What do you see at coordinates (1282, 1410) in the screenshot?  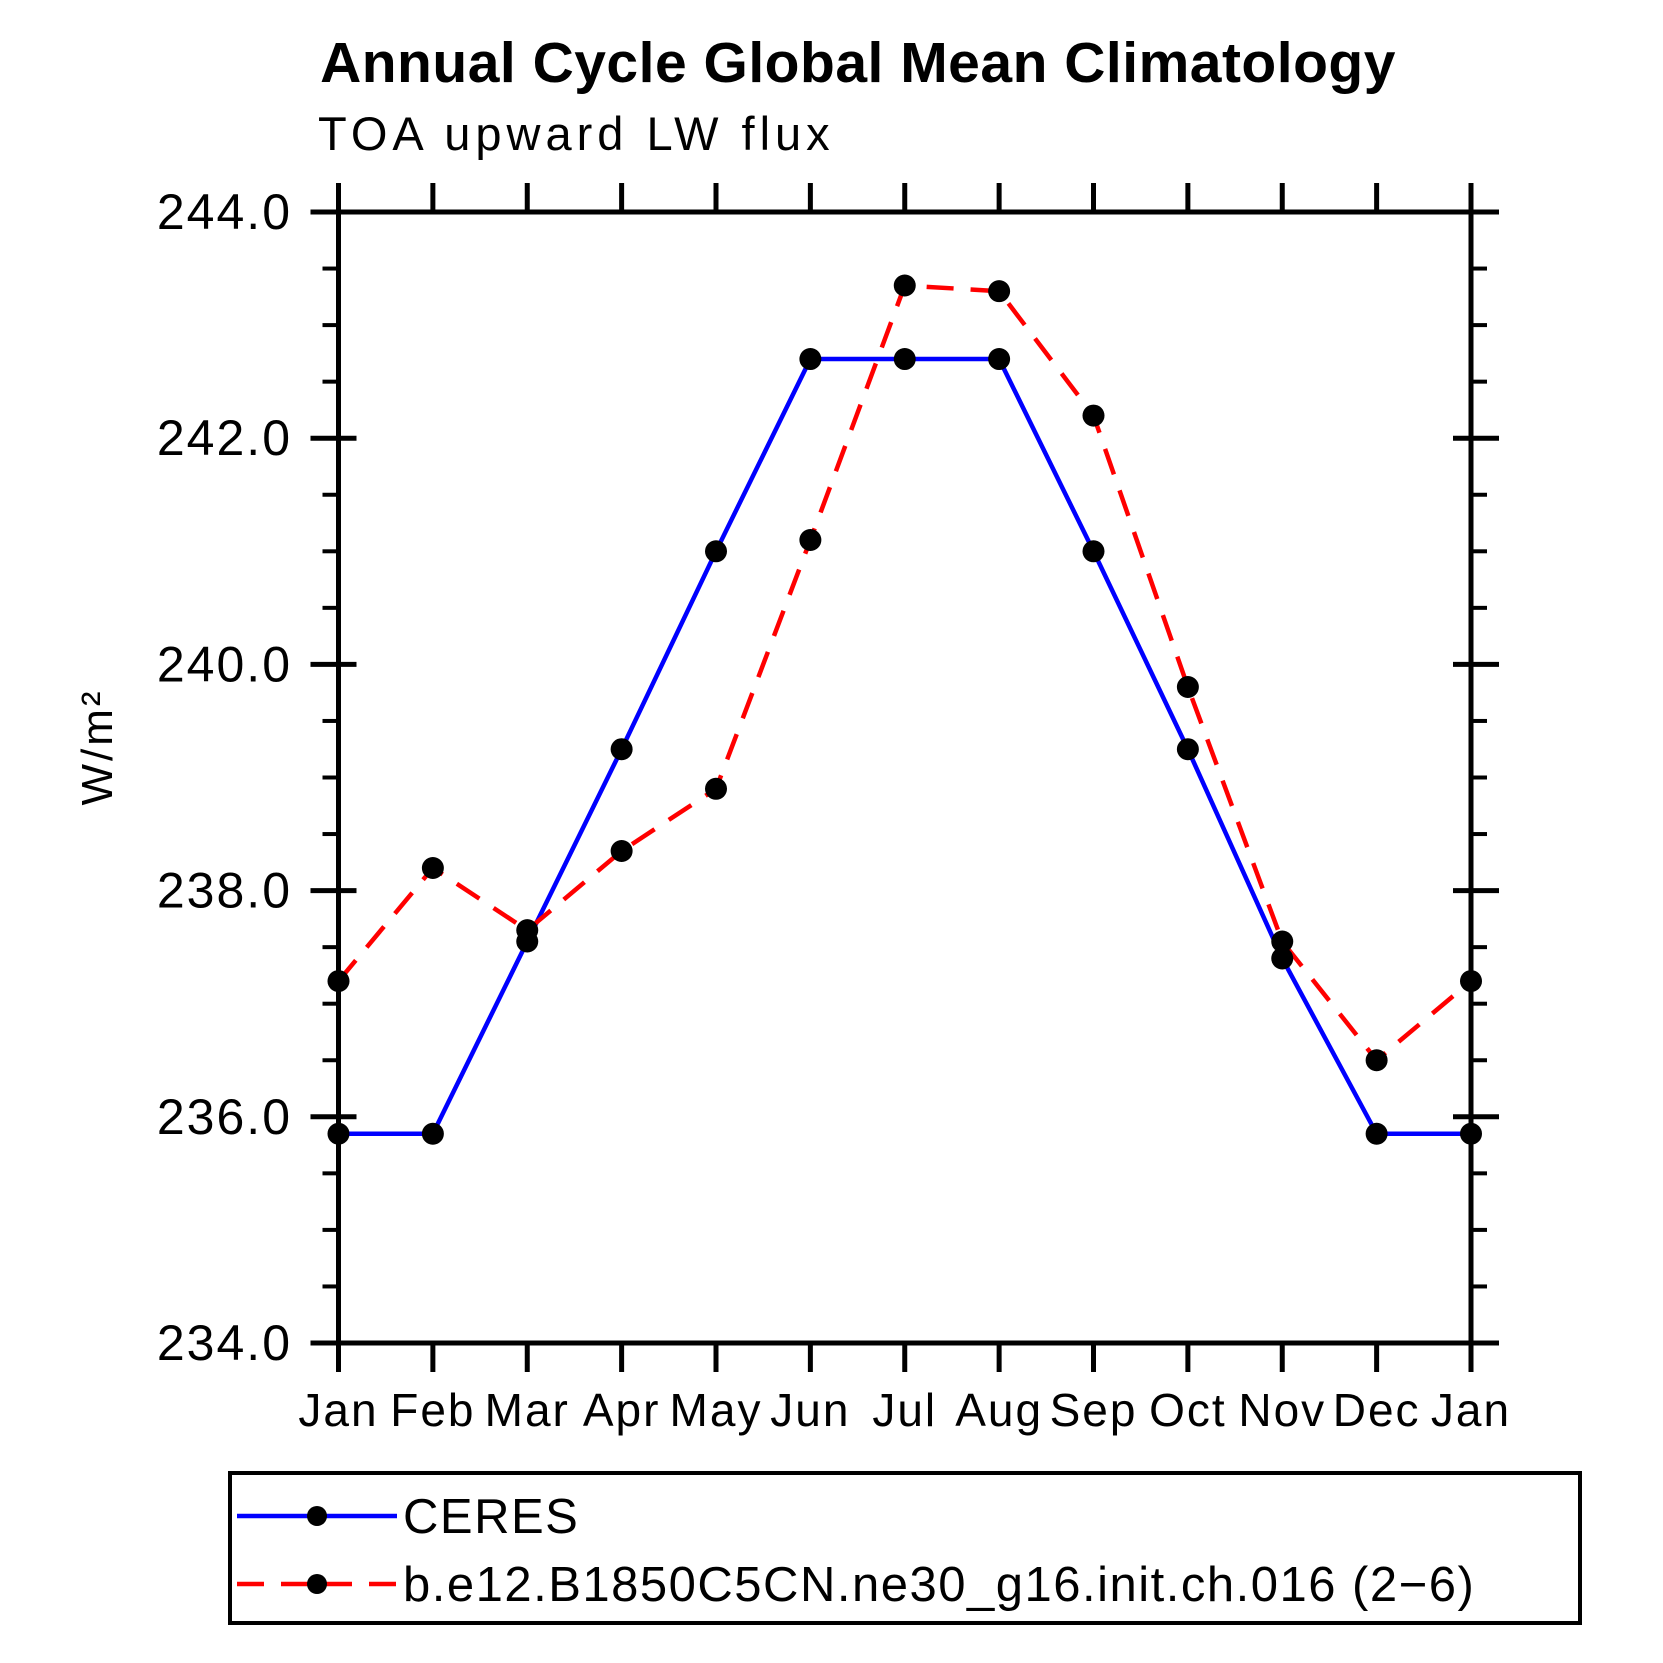 I see `x-tick-label: Nov` at bounding box center [1282, 1410].